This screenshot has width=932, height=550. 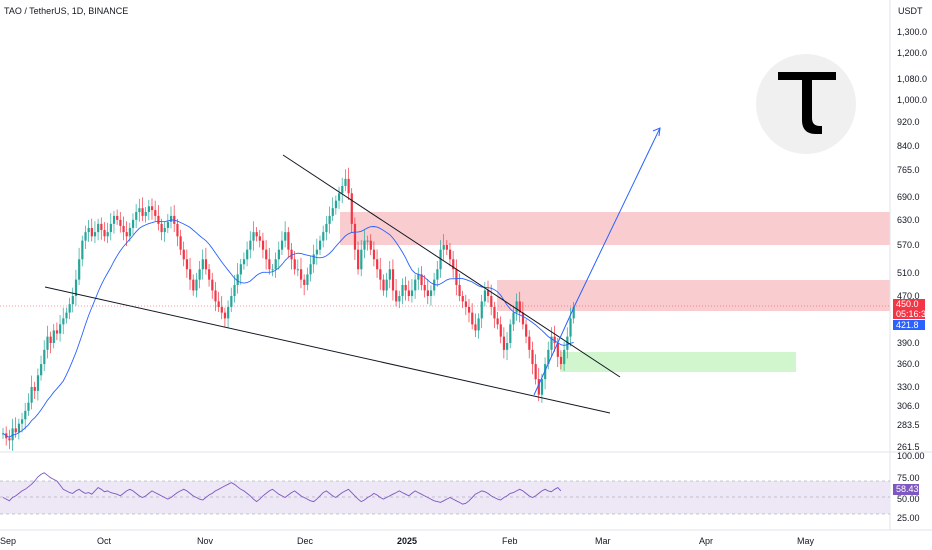 I want to click on price-tick-label: 360.0, so click(x=908, y=364).